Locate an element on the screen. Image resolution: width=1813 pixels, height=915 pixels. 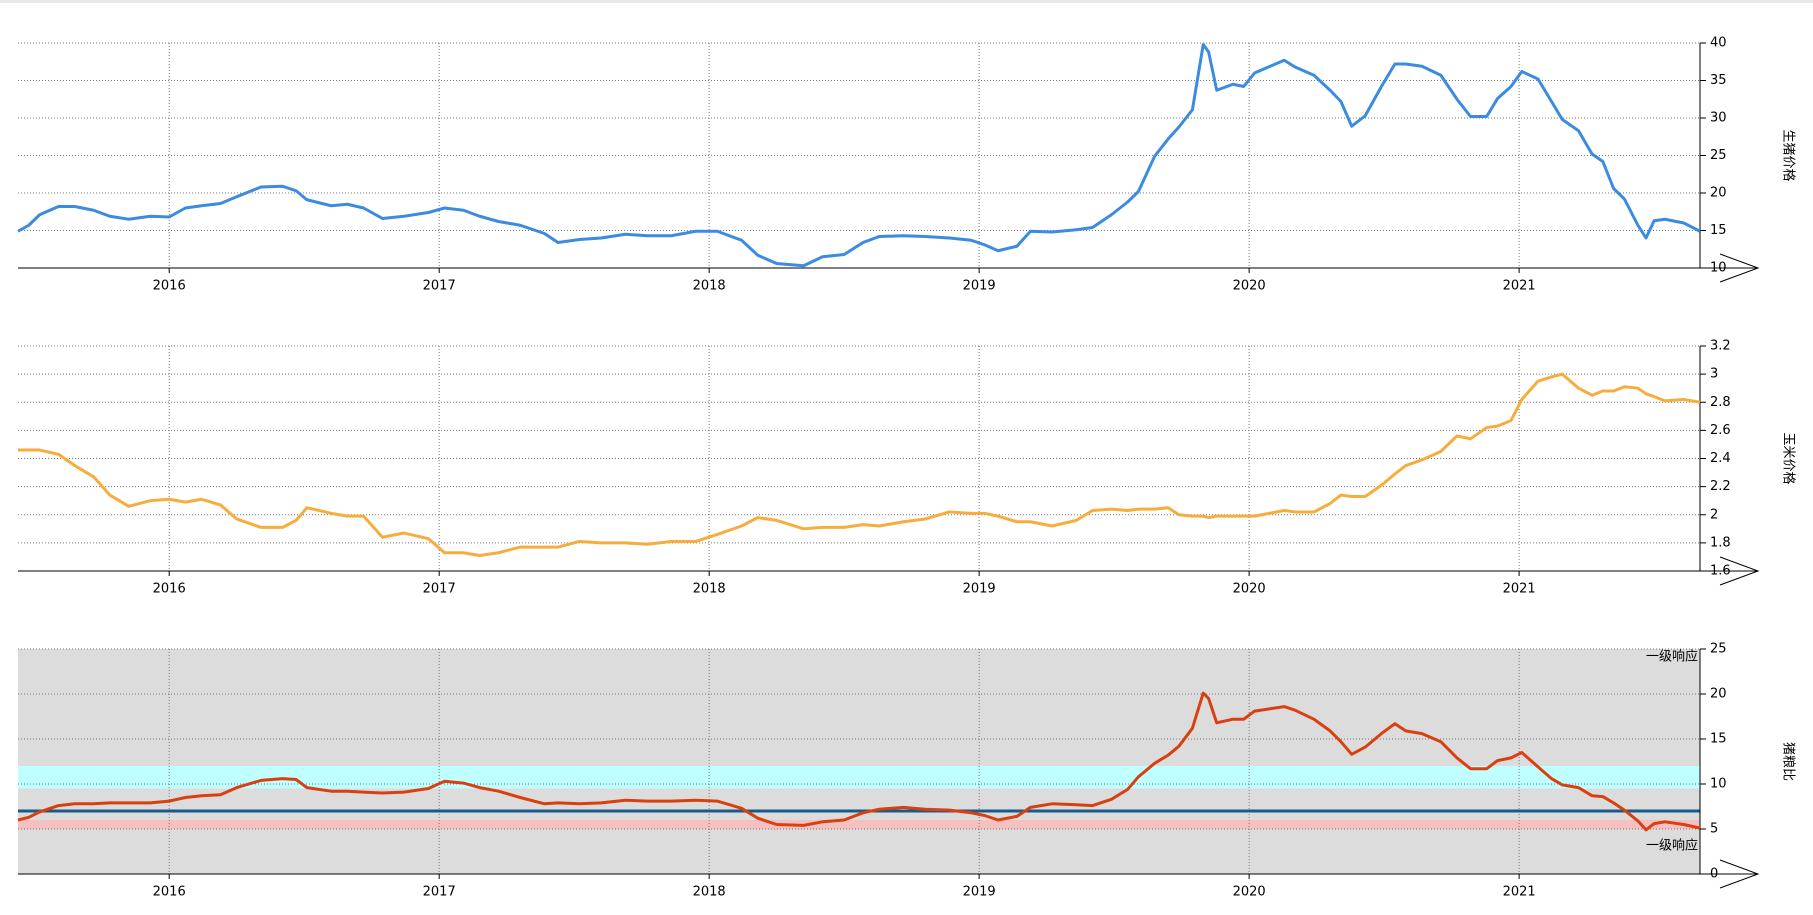
y-tick-label: 40 is located at coordinates (1718, 43).